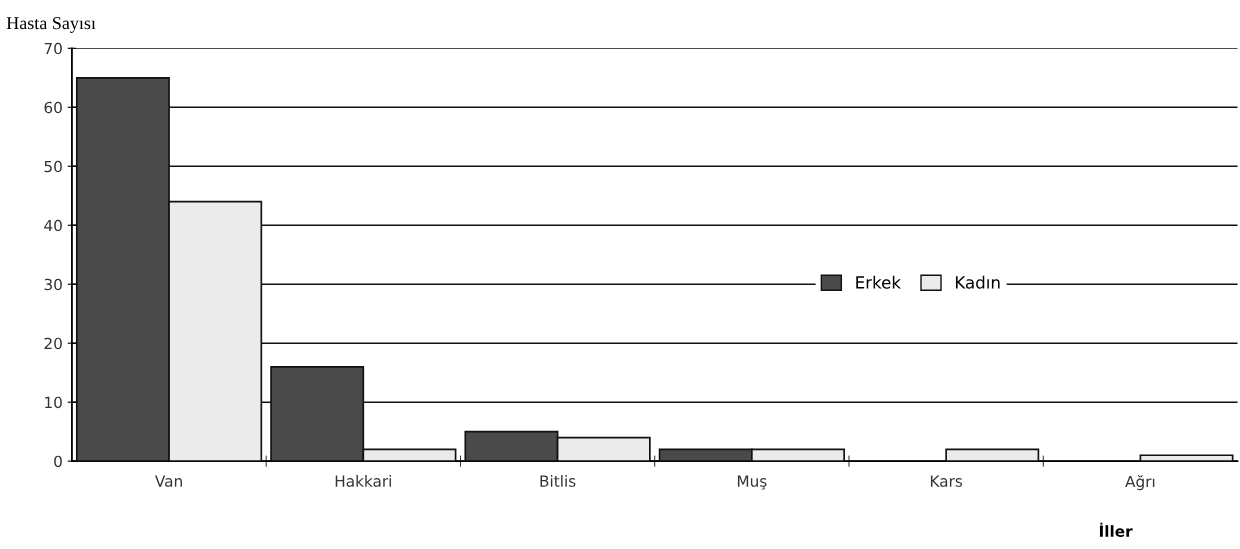  Describe the element at coordinates (53, 166) in the screenshot. I see `y-tick-label: 50` at that location.